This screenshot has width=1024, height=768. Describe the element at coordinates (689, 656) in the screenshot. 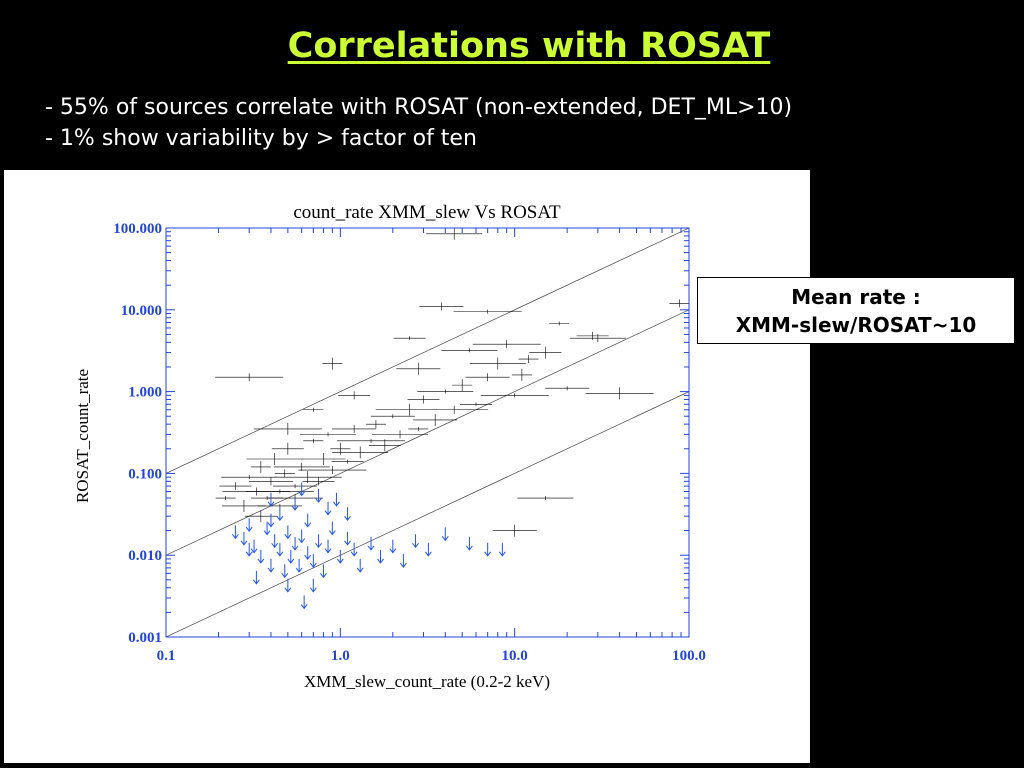

I see `x-tick-label: 100.0` at that location.